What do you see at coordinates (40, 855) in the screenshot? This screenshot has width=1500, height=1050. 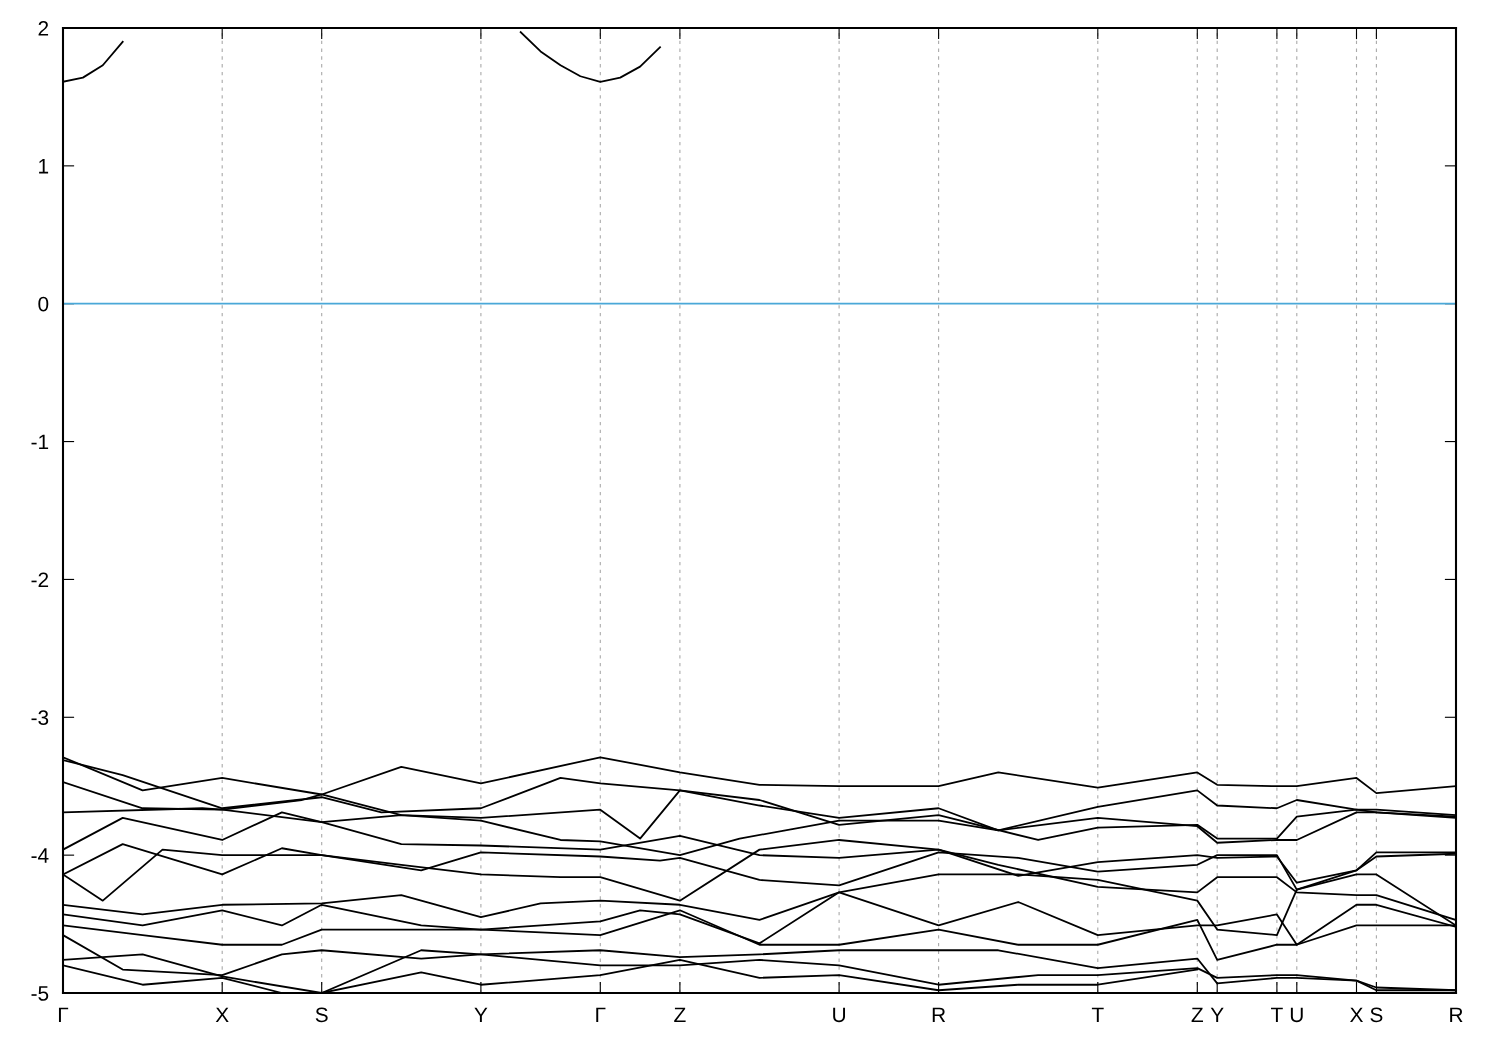 I see `y-tick-label: -4` at bounding box center [40, 855].